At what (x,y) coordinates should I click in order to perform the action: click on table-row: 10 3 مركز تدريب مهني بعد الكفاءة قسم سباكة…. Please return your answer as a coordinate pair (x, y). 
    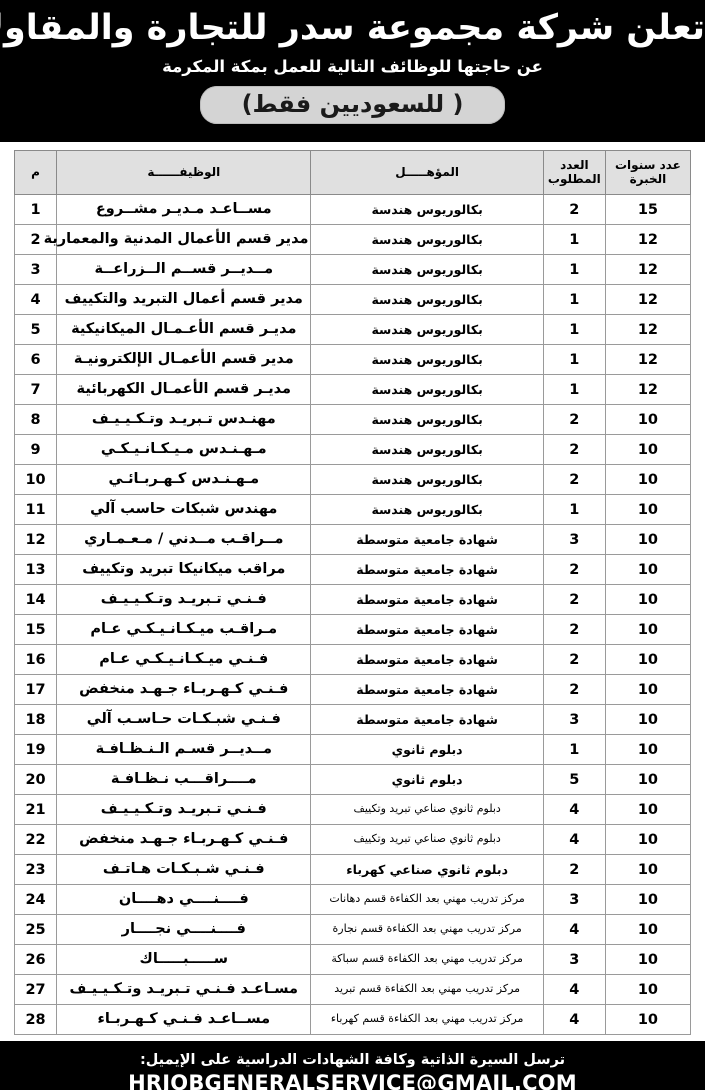
    Looking at the image, I should click on (352, 959).